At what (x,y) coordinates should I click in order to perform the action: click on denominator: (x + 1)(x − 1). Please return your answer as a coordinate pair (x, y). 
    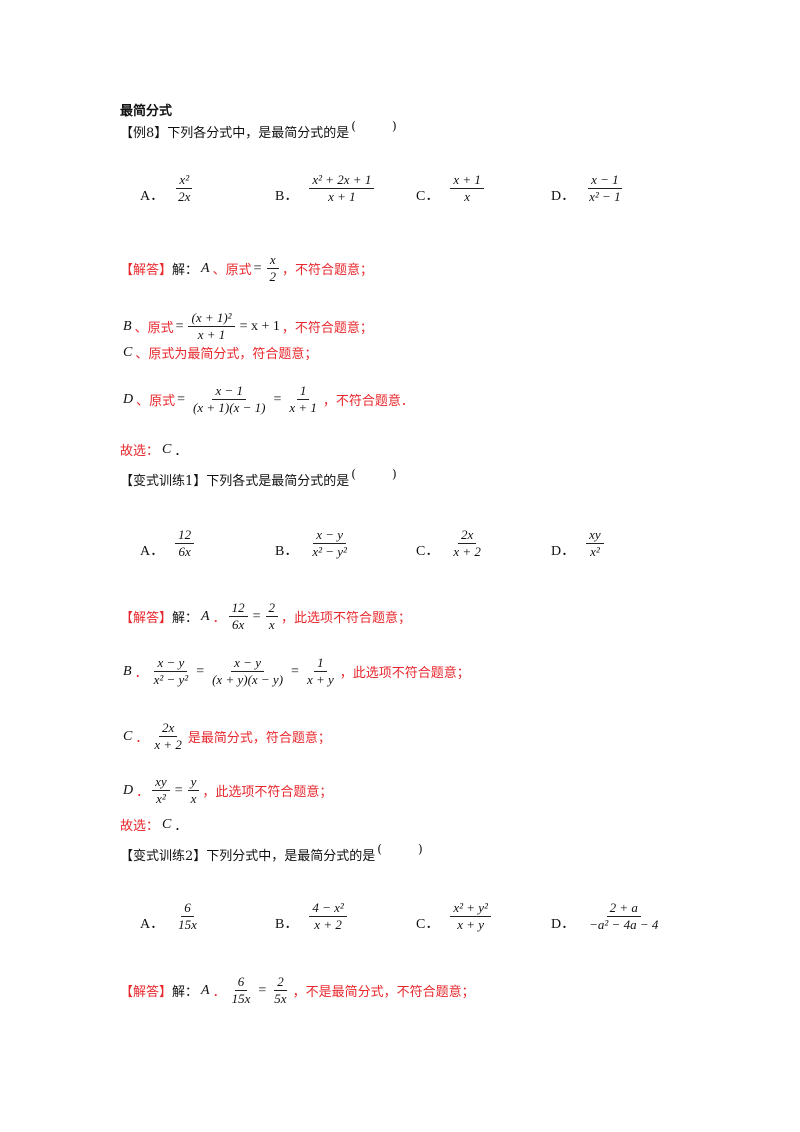
    Looking at the image, I should click on (229, 407).